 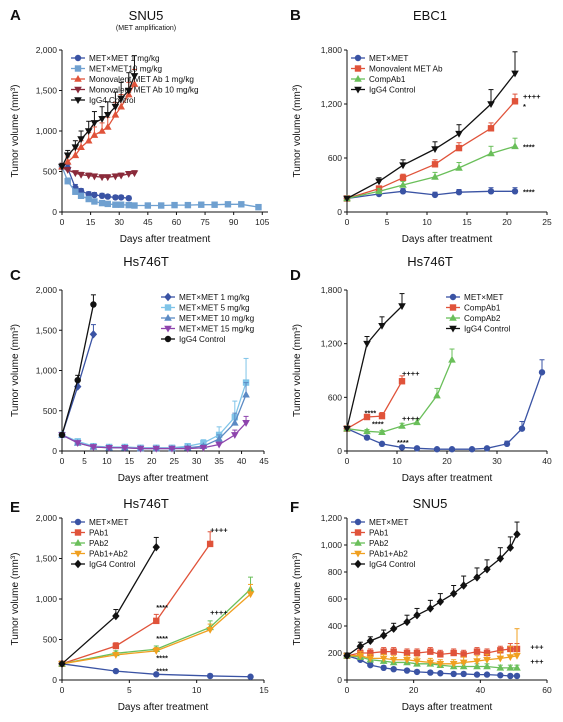 I want to click on legend-label: CompAb1, so click(x=482, y=308).